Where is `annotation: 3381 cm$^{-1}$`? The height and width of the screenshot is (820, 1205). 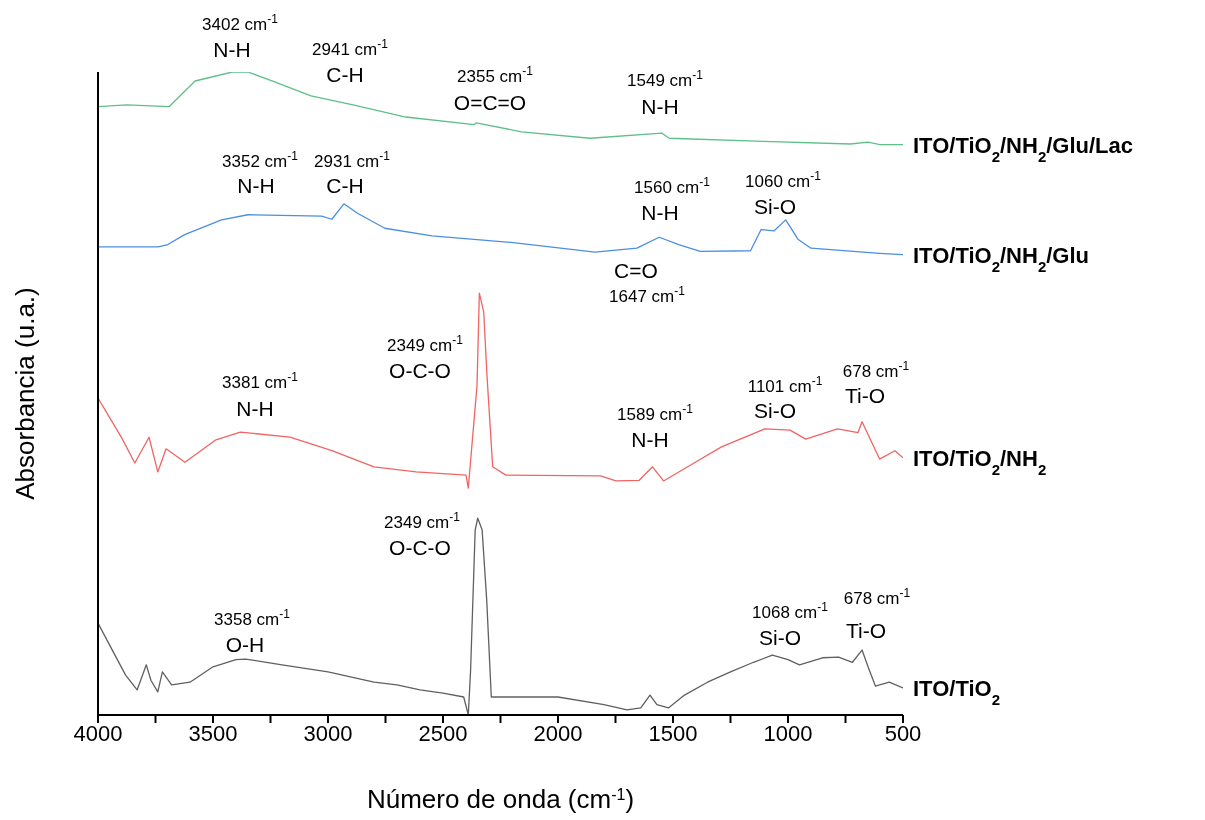
annotation: 3381 cm$^{-1}$ is located at coordinates (260, 381).